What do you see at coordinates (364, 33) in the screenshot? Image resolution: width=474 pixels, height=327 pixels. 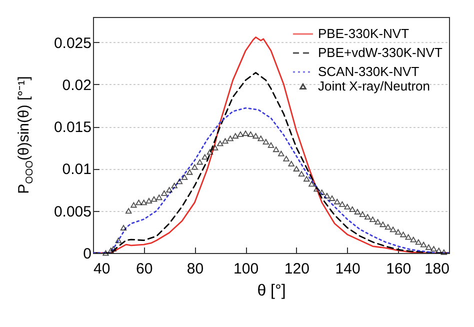 I see `legend-label: PBE-330K-NVT` at bounding box center [364, 33].